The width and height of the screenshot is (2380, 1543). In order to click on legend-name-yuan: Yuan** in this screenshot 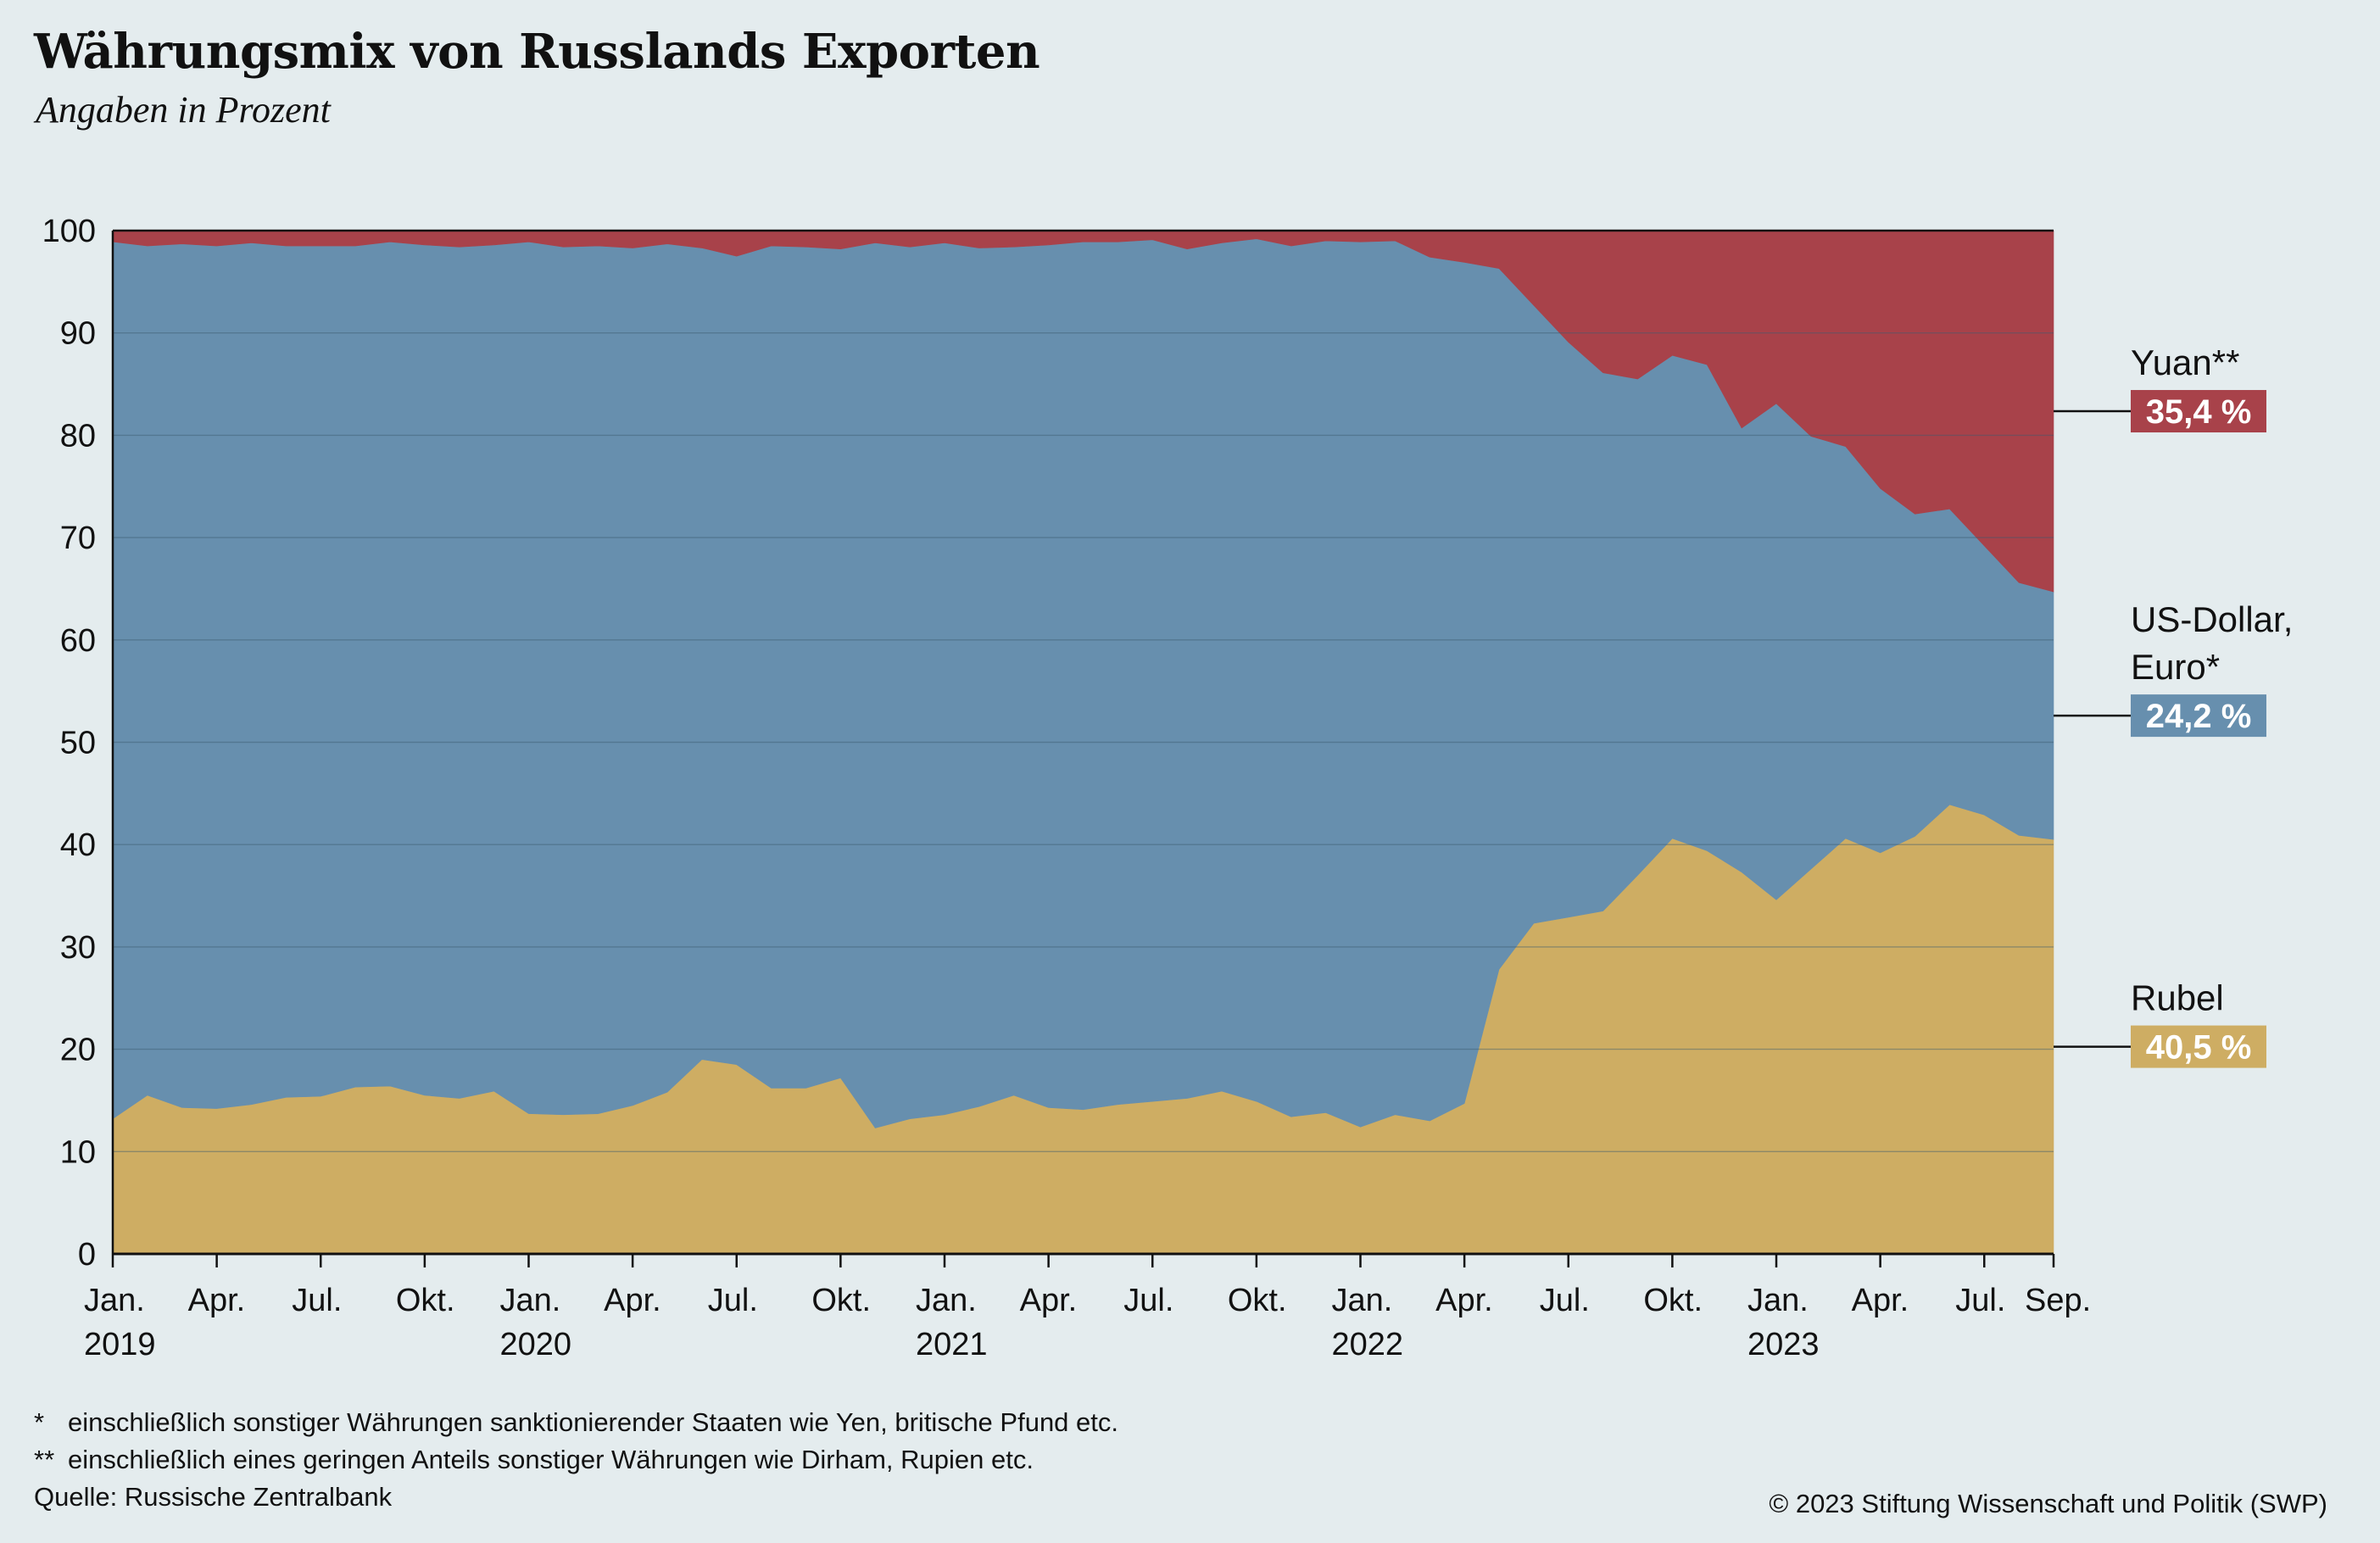, I will do `click(2185, 362)`.